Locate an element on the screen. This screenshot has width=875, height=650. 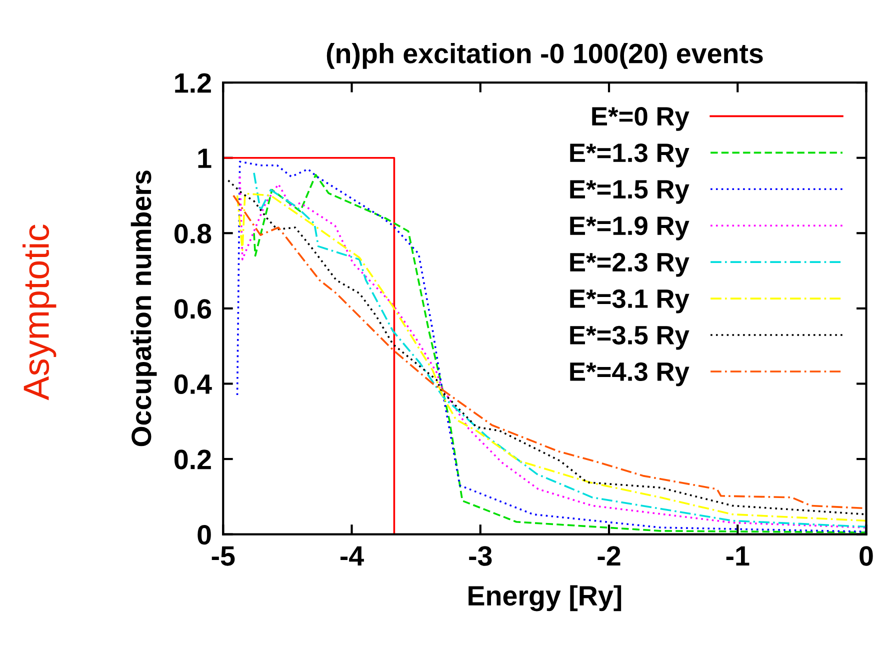
legend-label: E*=0 Ry is located at coordinates (641, 118).